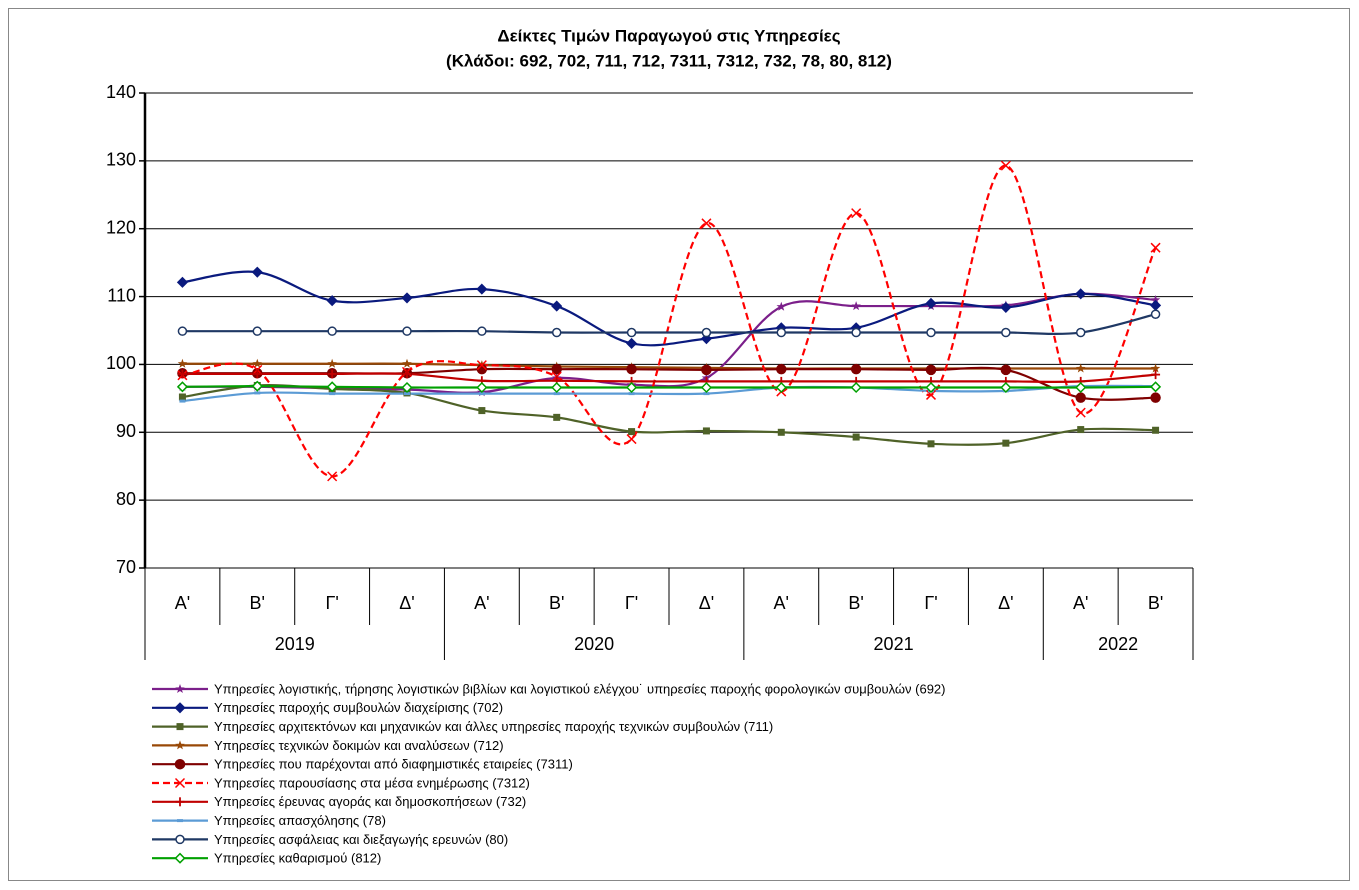  I want to click on y-tick-label: 90, so click(126, 431).